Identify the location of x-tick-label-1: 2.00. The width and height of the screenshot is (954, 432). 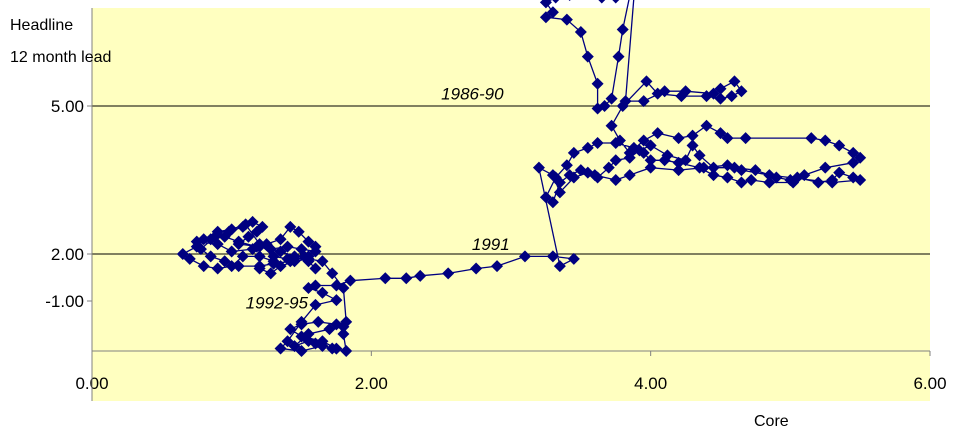
(371, 383).